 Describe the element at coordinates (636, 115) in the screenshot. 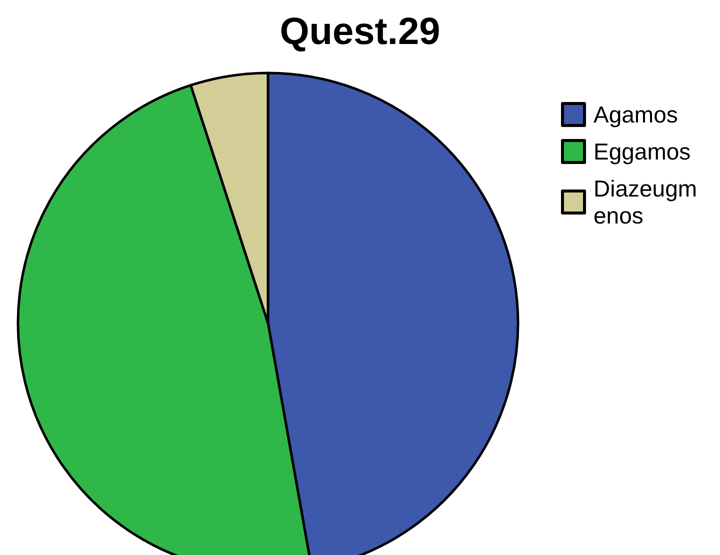

I see `legend-label: Agamos` at that location.